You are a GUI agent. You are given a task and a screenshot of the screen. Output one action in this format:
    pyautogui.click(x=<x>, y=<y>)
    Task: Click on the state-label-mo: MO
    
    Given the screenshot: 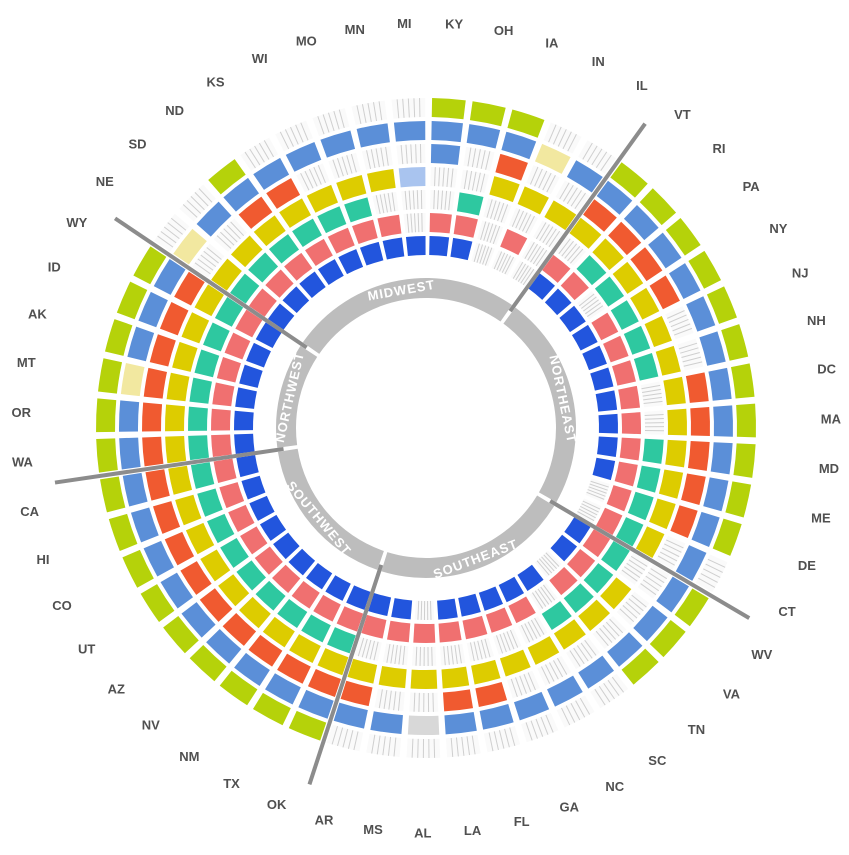 What is the action you would take?
    pyautogui.click(x=306, y=41)
    